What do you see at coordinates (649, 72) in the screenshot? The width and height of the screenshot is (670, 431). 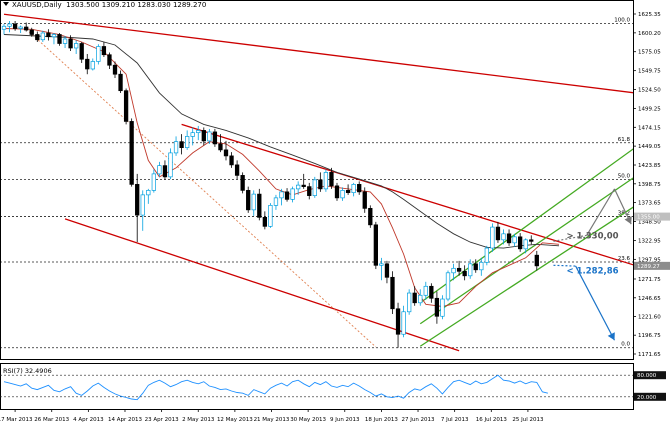 I see `y-tick-label: 1549.75` at bounding box center [649, 72].